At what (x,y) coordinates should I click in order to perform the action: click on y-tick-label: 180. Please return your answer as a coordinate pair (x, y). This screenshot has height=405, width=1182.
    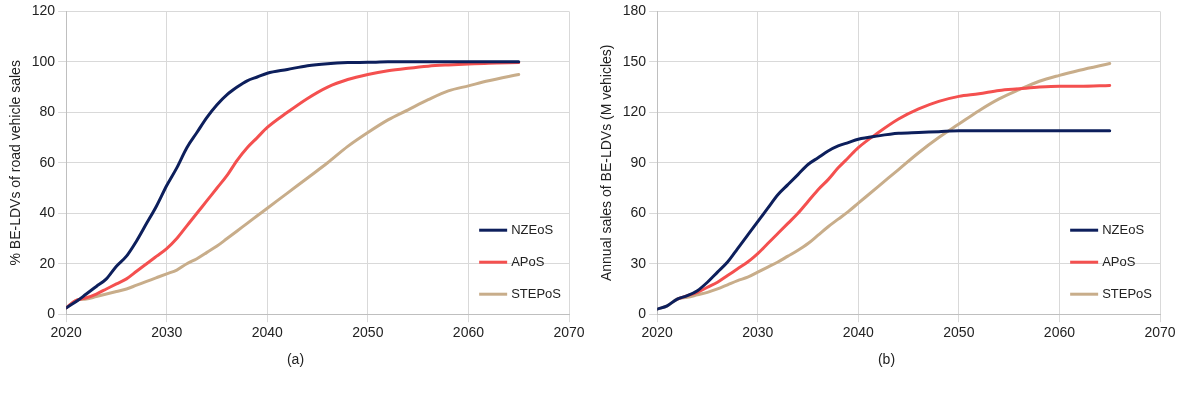
    Looking at the image, I should click on (634, 10).